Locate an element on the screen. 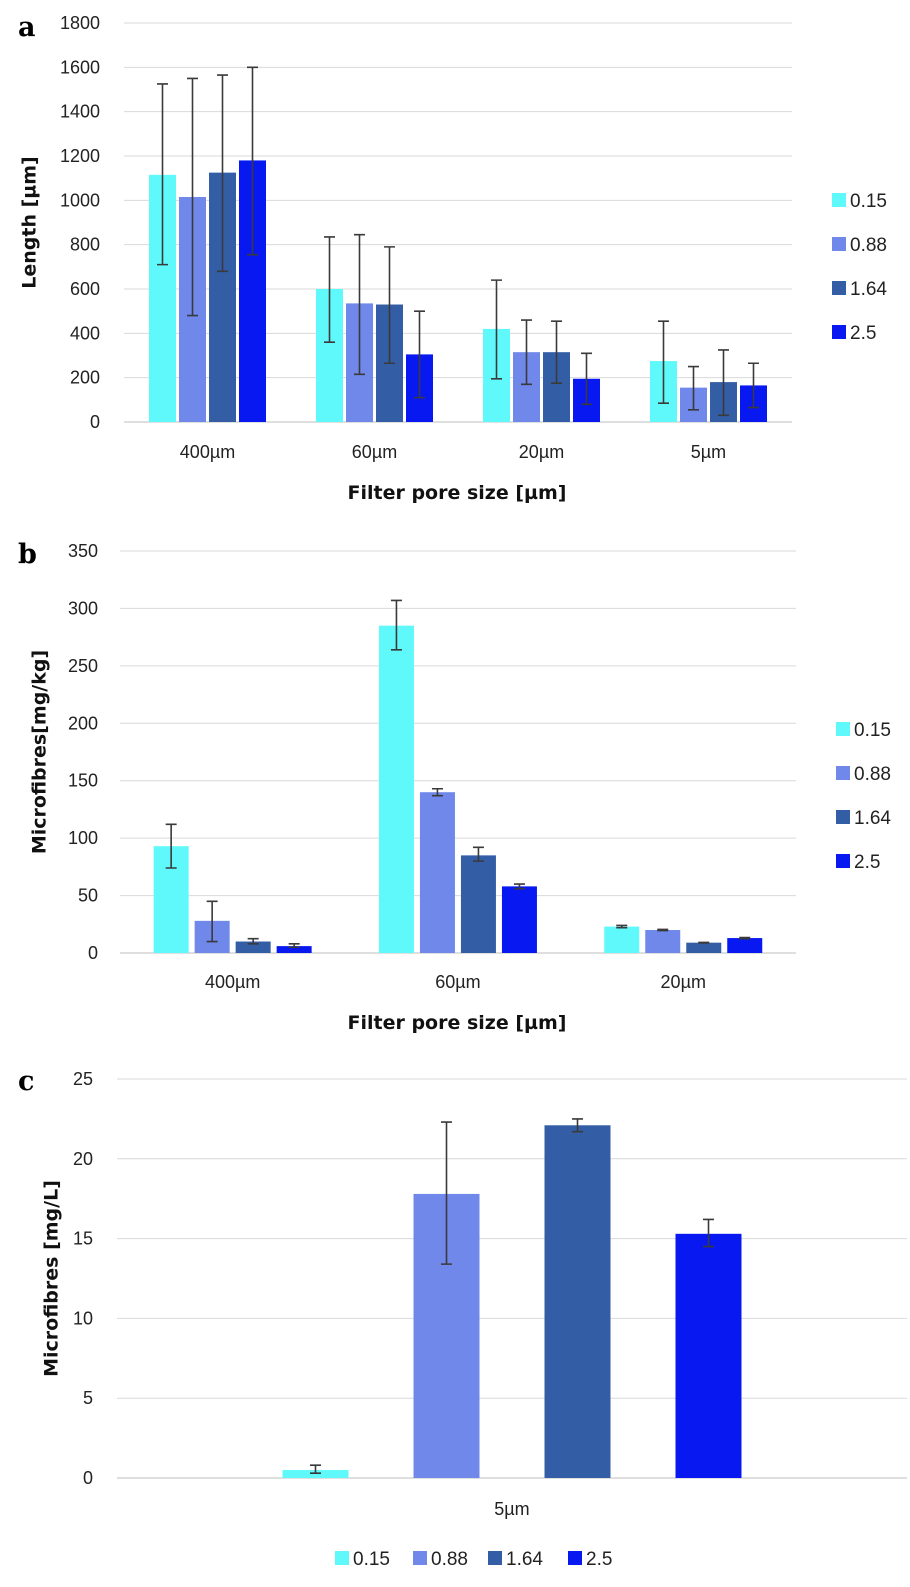 The width and height of the screenshot is (910, 1587). b-legend-label-0: 0.15 is located at coordinates (872, 730).